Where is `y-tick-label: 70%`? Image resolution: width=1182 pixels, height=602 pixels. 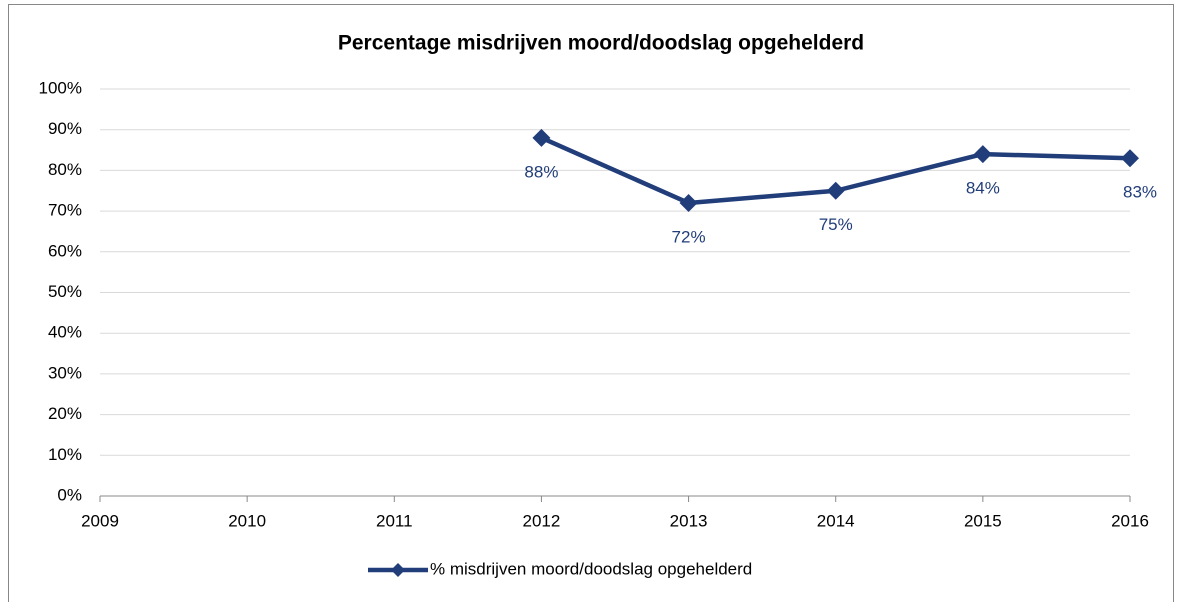 y-tick-label: 70% is located at coordinates (65, 210).